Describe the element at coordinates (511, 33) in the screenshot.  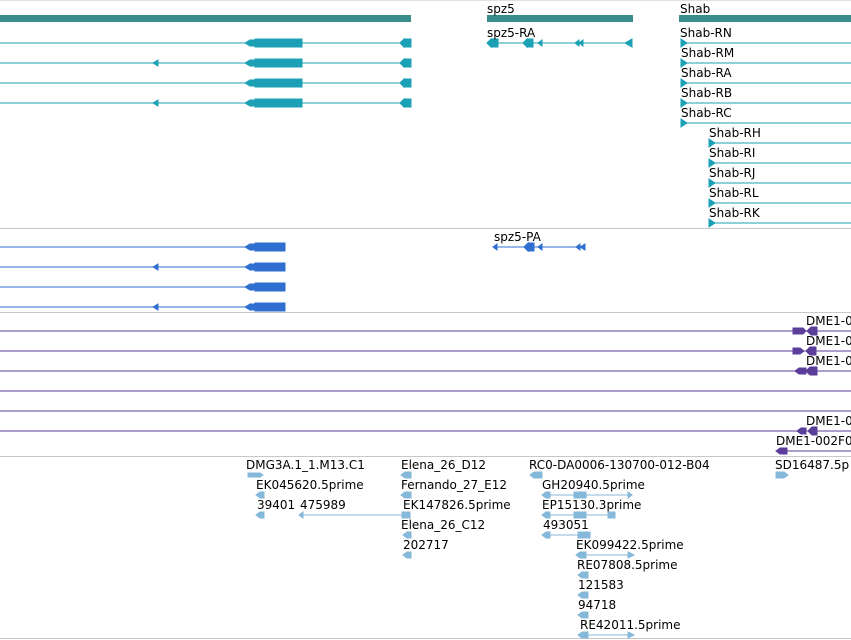
I see `transcript-label: spz5-RA` at that location.